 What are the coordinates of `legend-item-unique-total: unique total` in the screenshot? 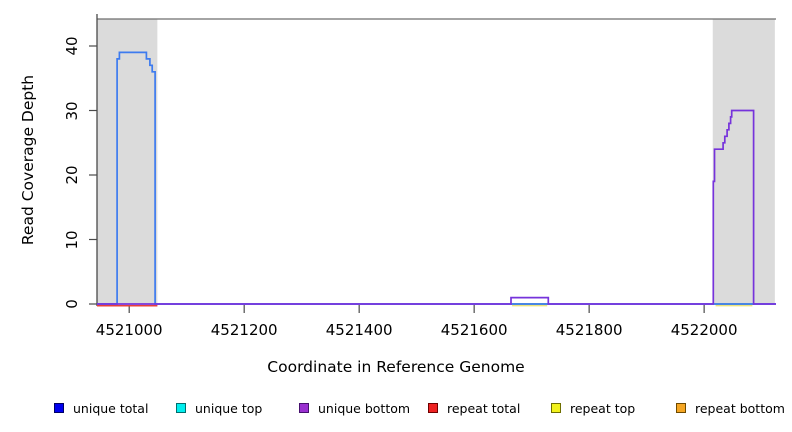 It's located at (101, 408).